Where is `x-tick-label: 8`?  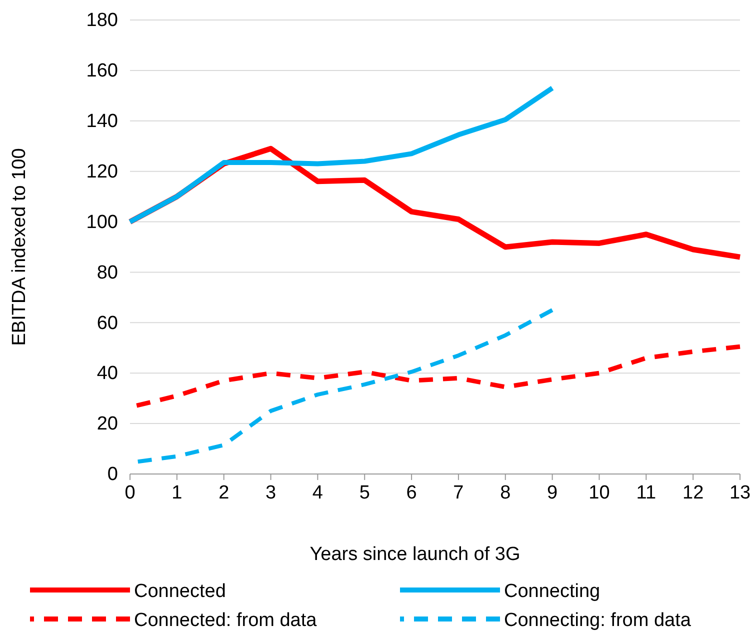 x-tick-label: 8 is located at coordinates (505, 493).